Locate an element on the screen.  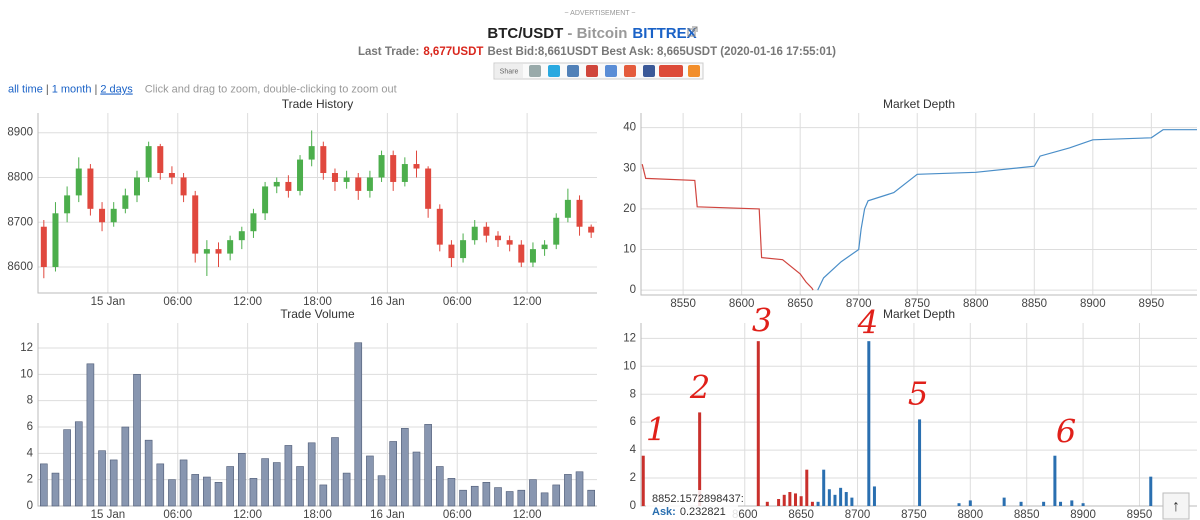
share-label: Share is located at coordinates (509, 71).